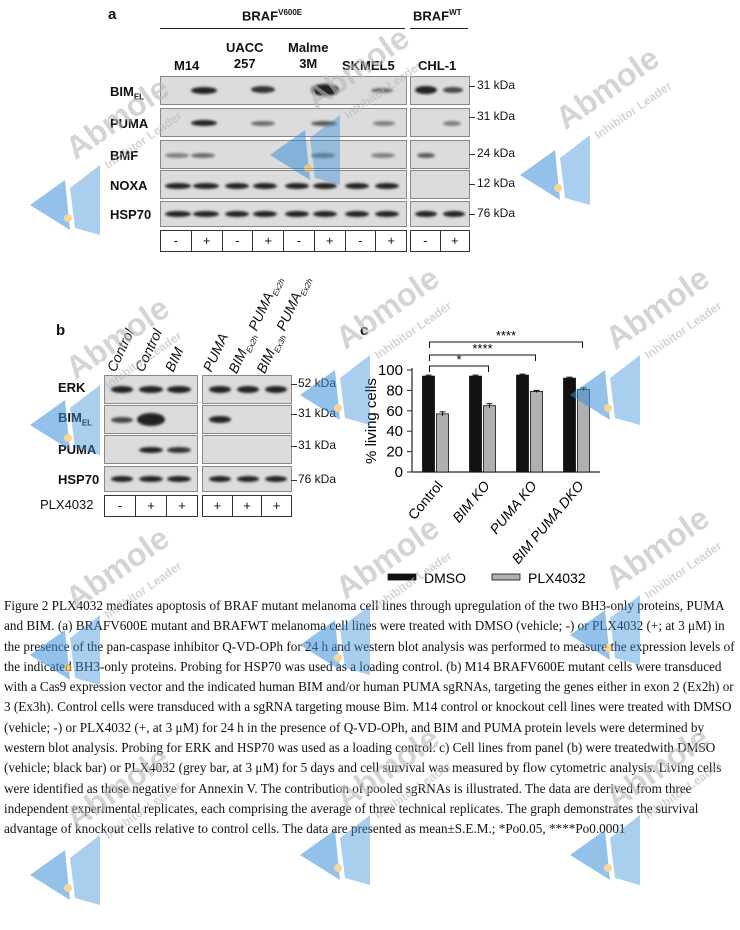 The image size is (740, 930). I want to click on cell-line-label: M14, so click(187, 65).